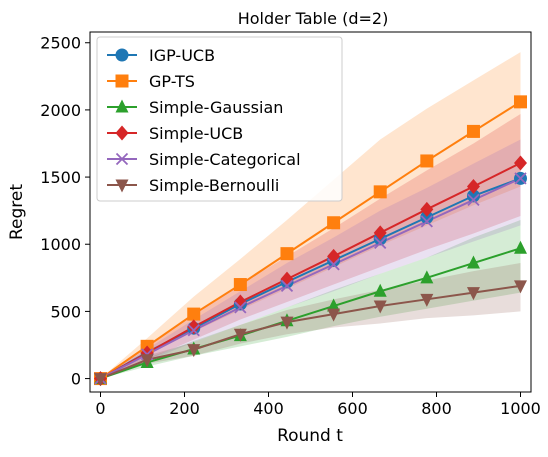 This screenshot has width=548, height=457. I want to click on legend-marker-simple-categorical, so click(122, 159).